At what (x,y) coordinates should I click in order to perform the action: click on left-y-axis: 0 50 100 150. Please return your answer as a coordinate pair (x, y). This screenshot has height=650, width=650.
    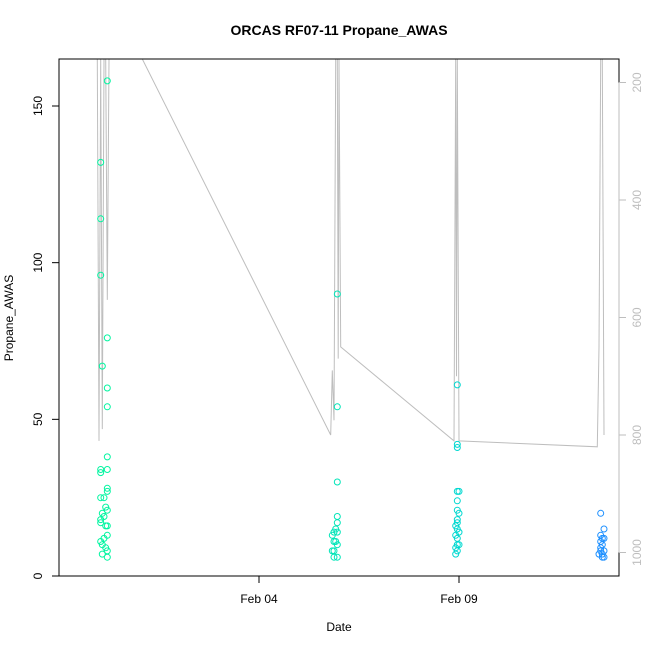
    Looking at the image, I should click on (45, 337).